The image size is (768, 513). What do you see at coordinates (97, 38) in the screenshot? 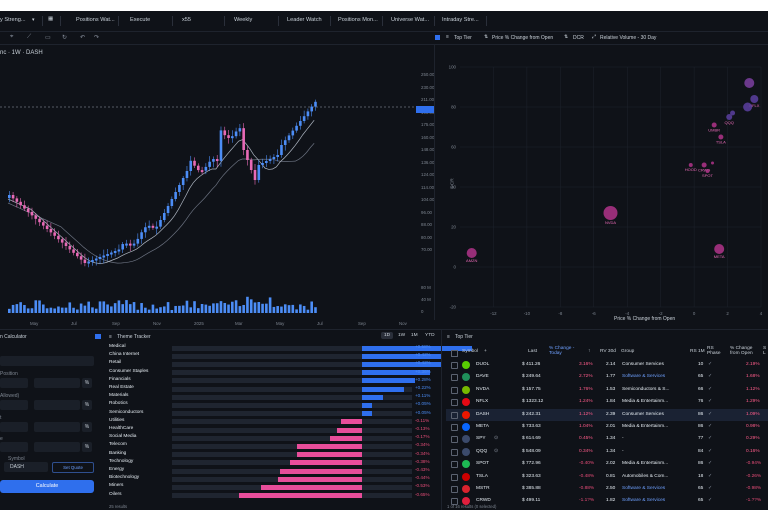
I see `redo-icon: ↷` at bounding box center [97, 38].